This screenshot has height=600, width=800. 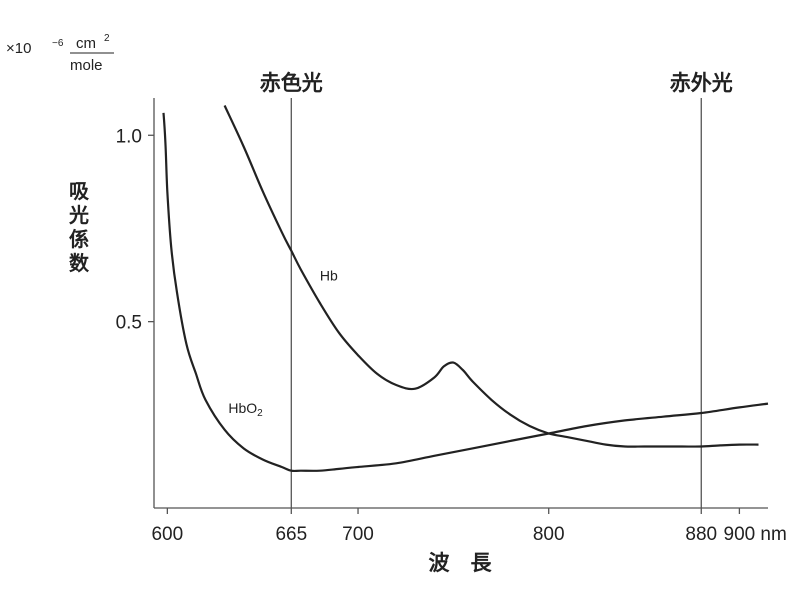 I want to click on y-axis-label-char: 吸, so click(x=79, y=191).